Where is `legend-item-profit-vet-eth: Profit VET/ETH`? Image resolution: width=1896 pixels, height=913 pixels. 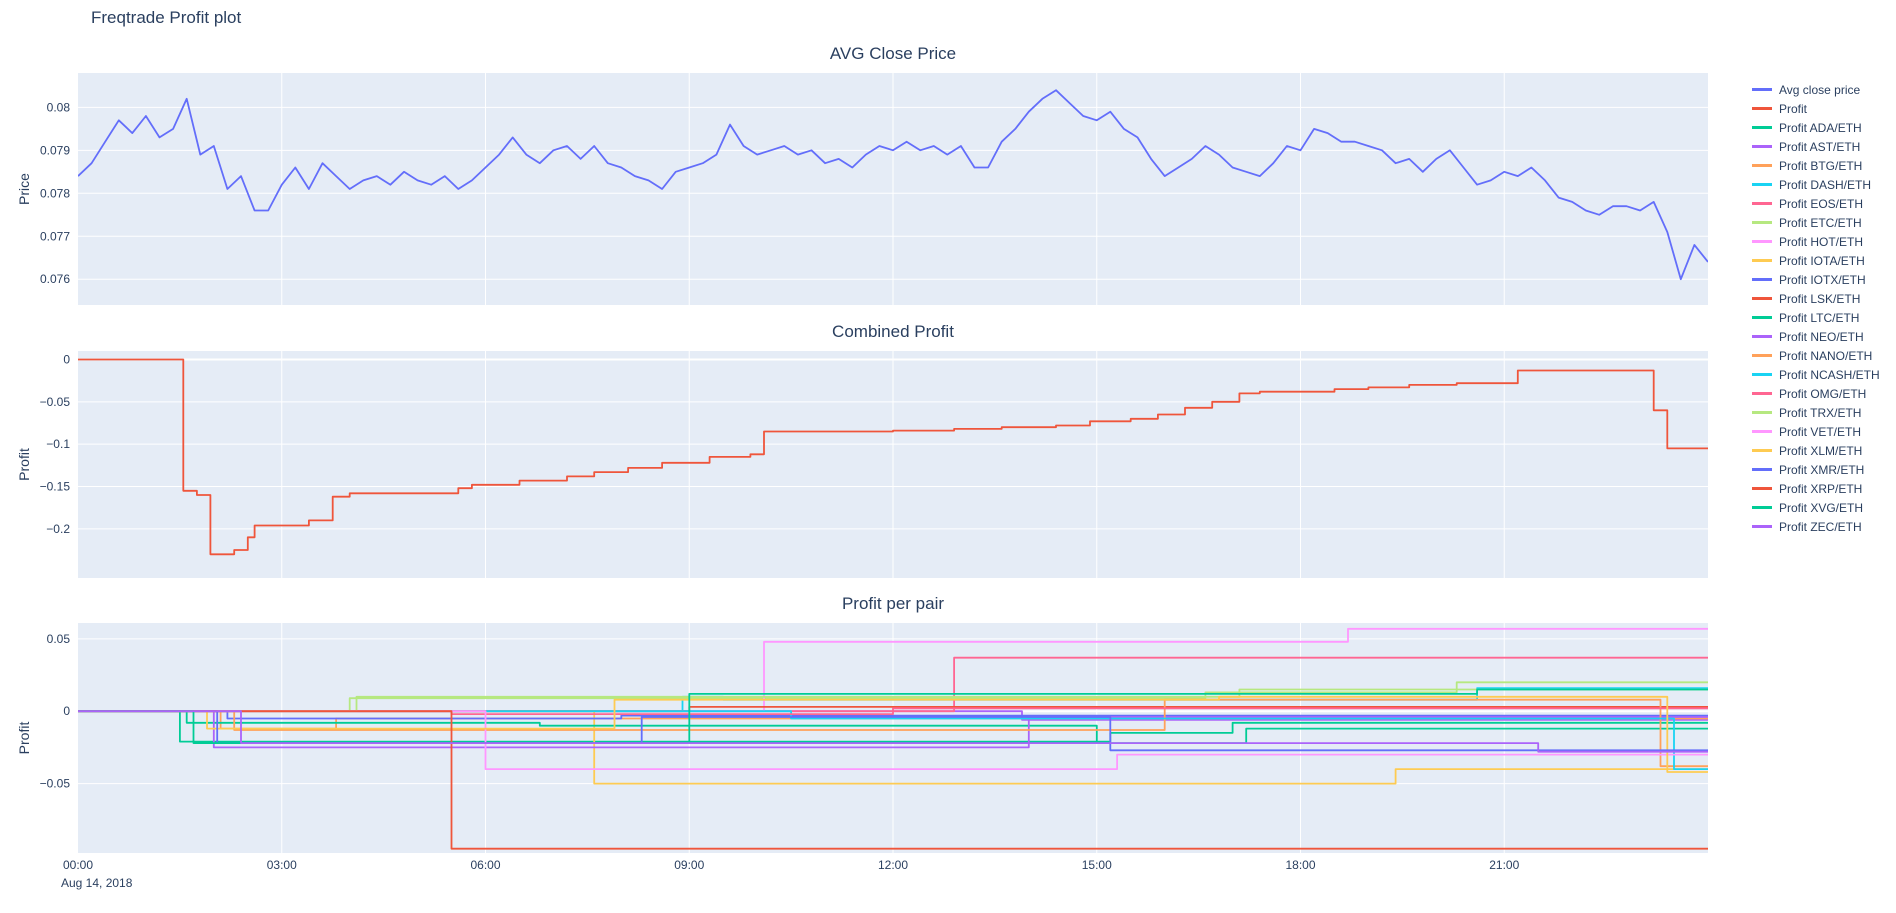 legend-item-profit-vet-eth: Profit VET/ETH is located at coordinates (1816, 431).